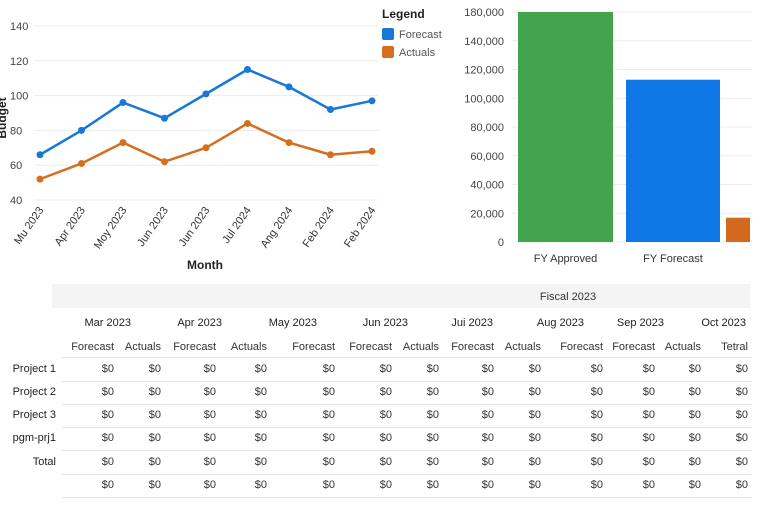  What do you see at coordinates (568, 297) in the screenshot?
I see `fiscal-year-header: Fiscal 2023` at bounding box center [568, 297].